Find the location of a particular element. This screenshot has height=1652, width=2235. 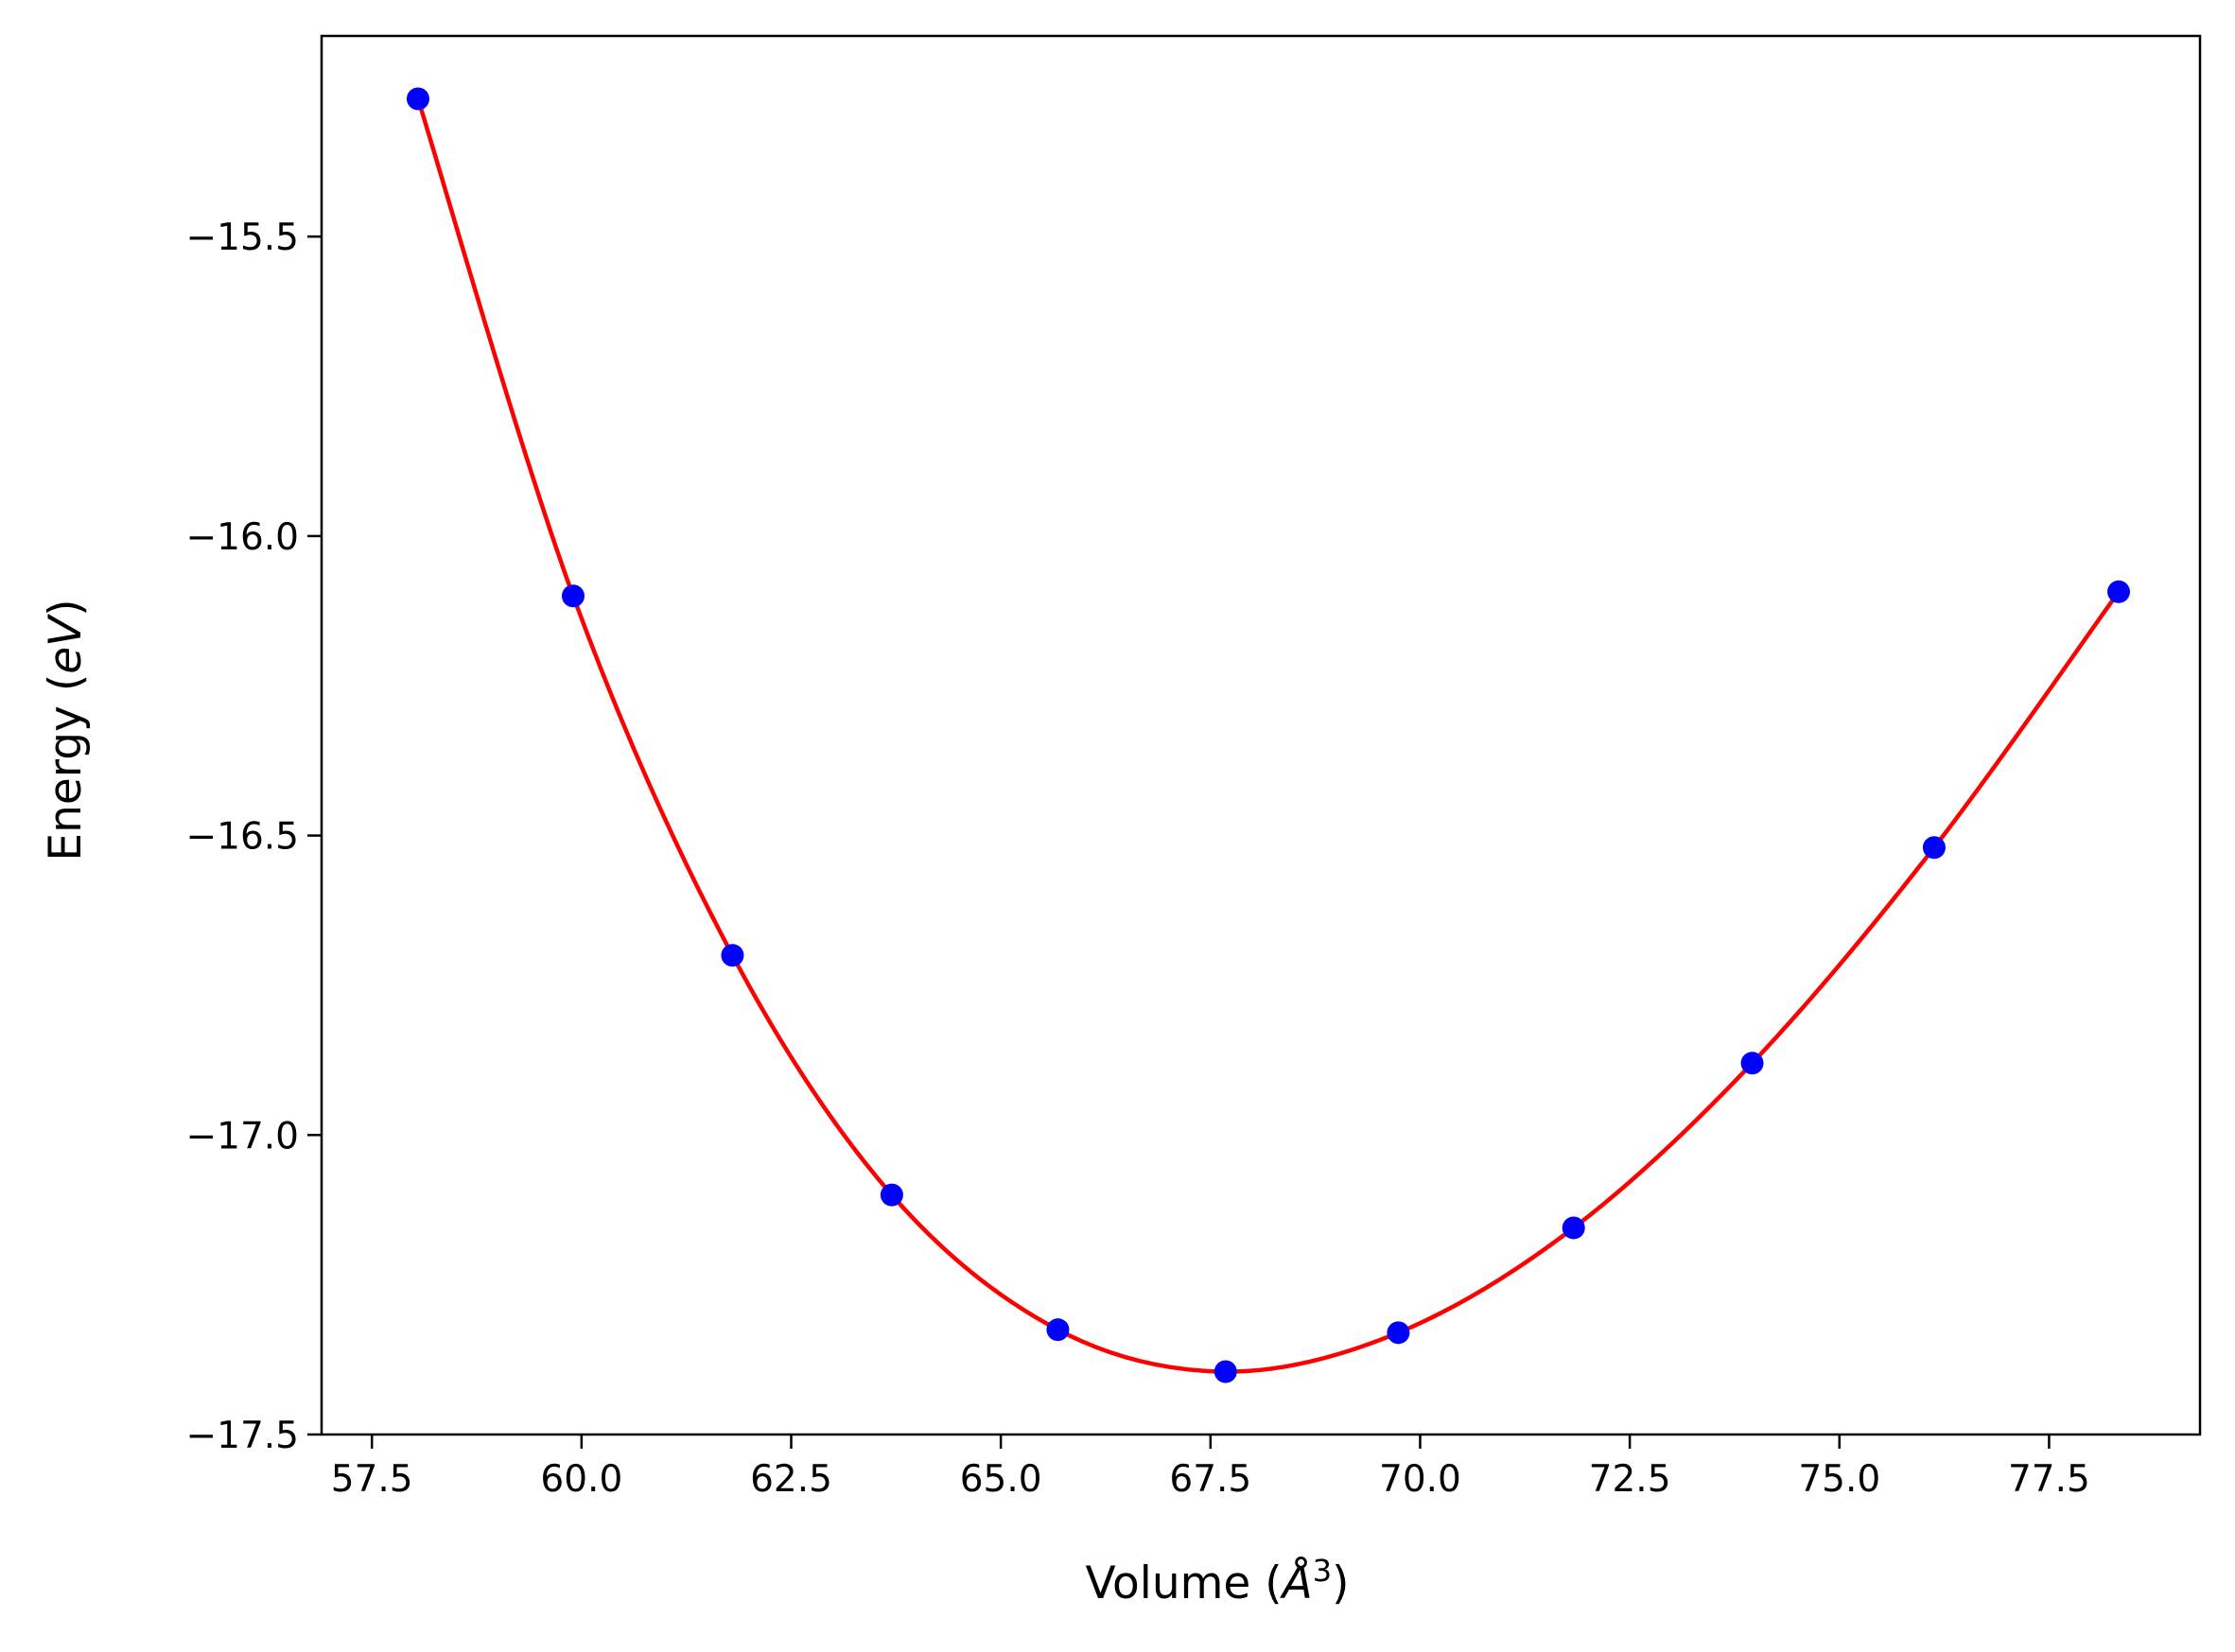

x-axis: 57.5 60.0 62.5 65.0 67.5 70.0 72.5 75.0 77.5 is located at coordinates (1210, 1468).